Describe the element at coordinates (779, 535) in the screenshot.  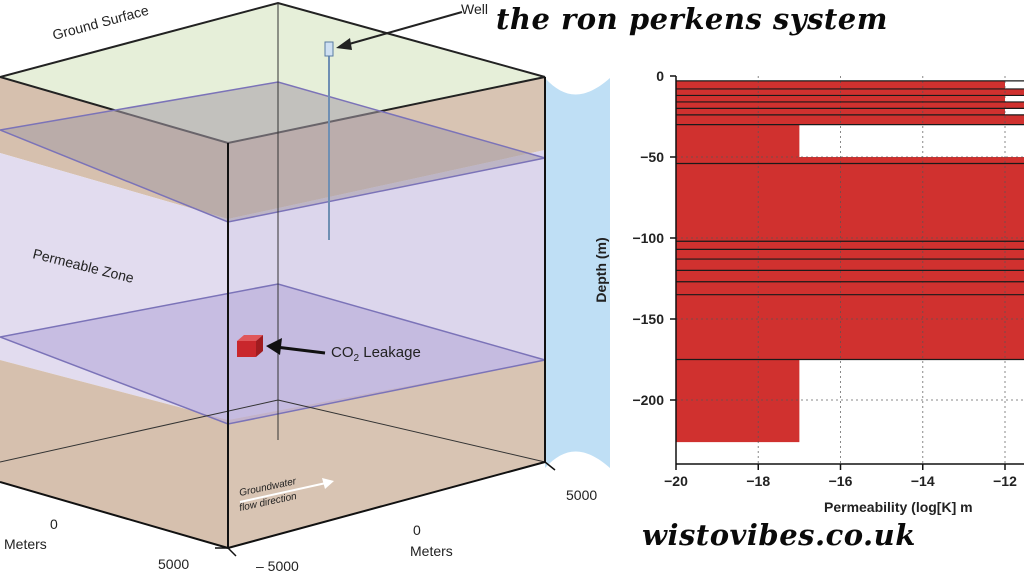
I see `watermark-site: wistovibes.co.uk` at that location.